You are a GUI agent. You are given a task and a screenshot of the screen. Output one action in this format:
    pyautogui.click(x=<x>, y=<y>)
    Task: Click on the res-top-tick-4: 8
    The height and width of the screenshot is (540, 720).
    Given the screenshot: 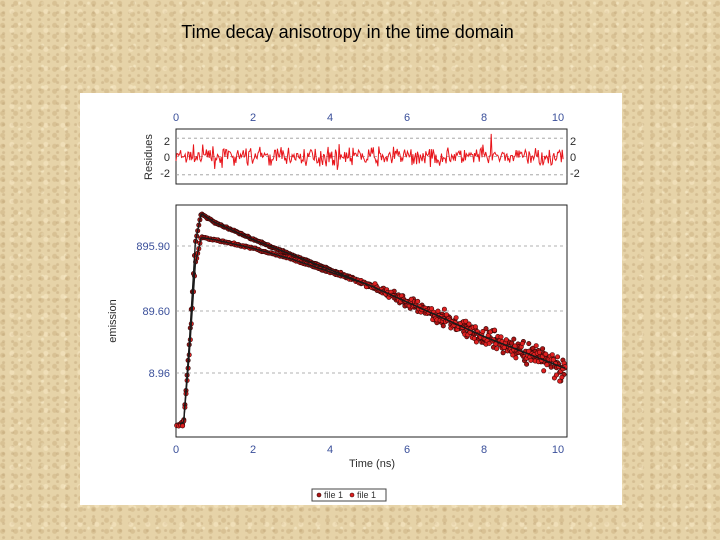 What is the action you would take?
    pyautogui.click(x=484, y=118)
    